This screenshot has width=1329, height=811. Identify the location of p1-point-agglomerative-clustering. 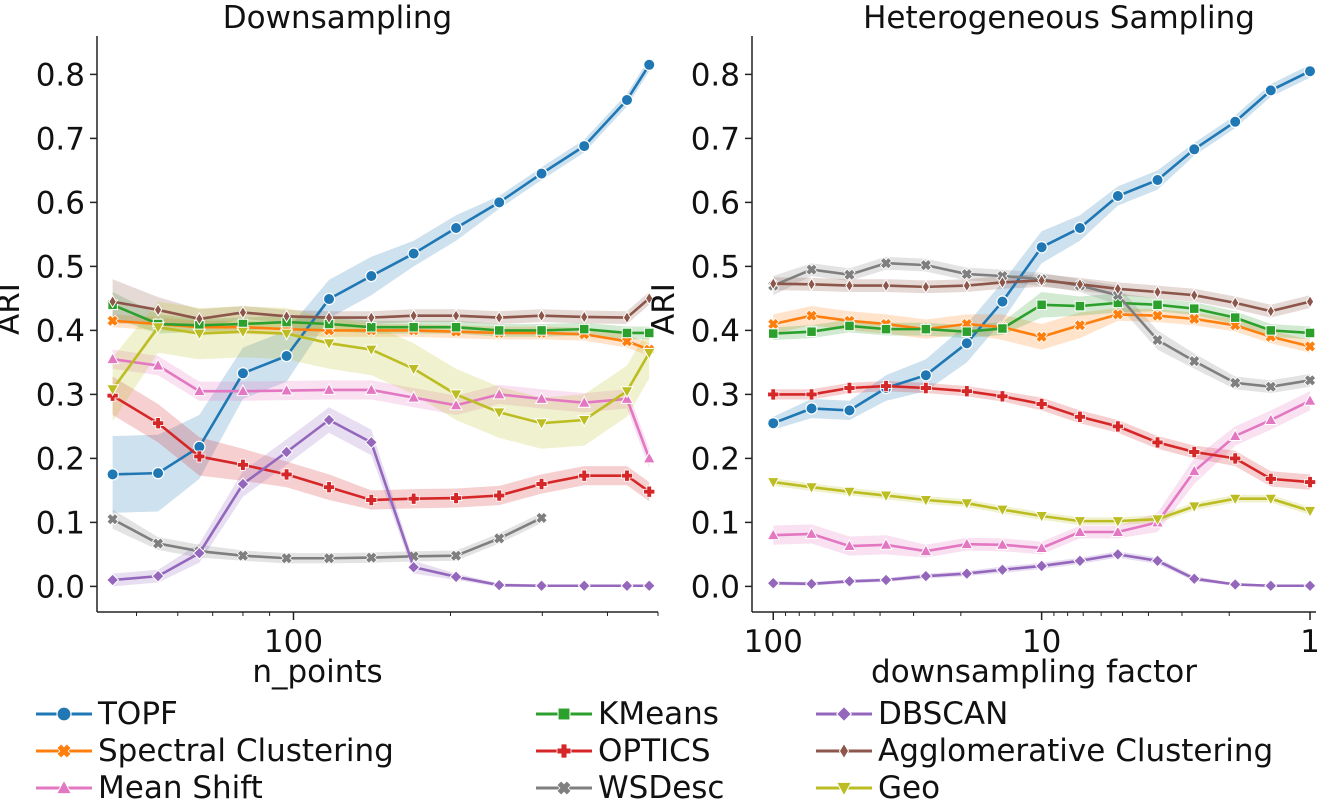
(1002, 282).